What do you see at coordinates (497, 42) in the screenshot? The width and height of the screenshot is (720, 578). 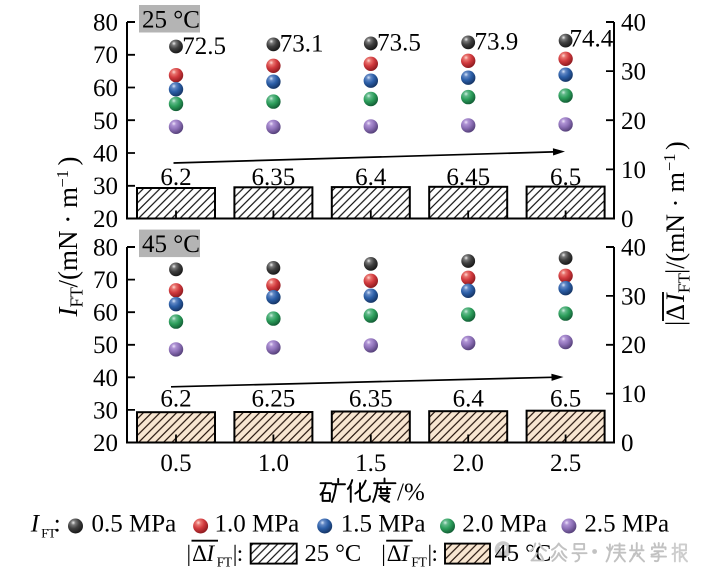 I see `svg-text: 73.9` at bounding box center [497, 42].